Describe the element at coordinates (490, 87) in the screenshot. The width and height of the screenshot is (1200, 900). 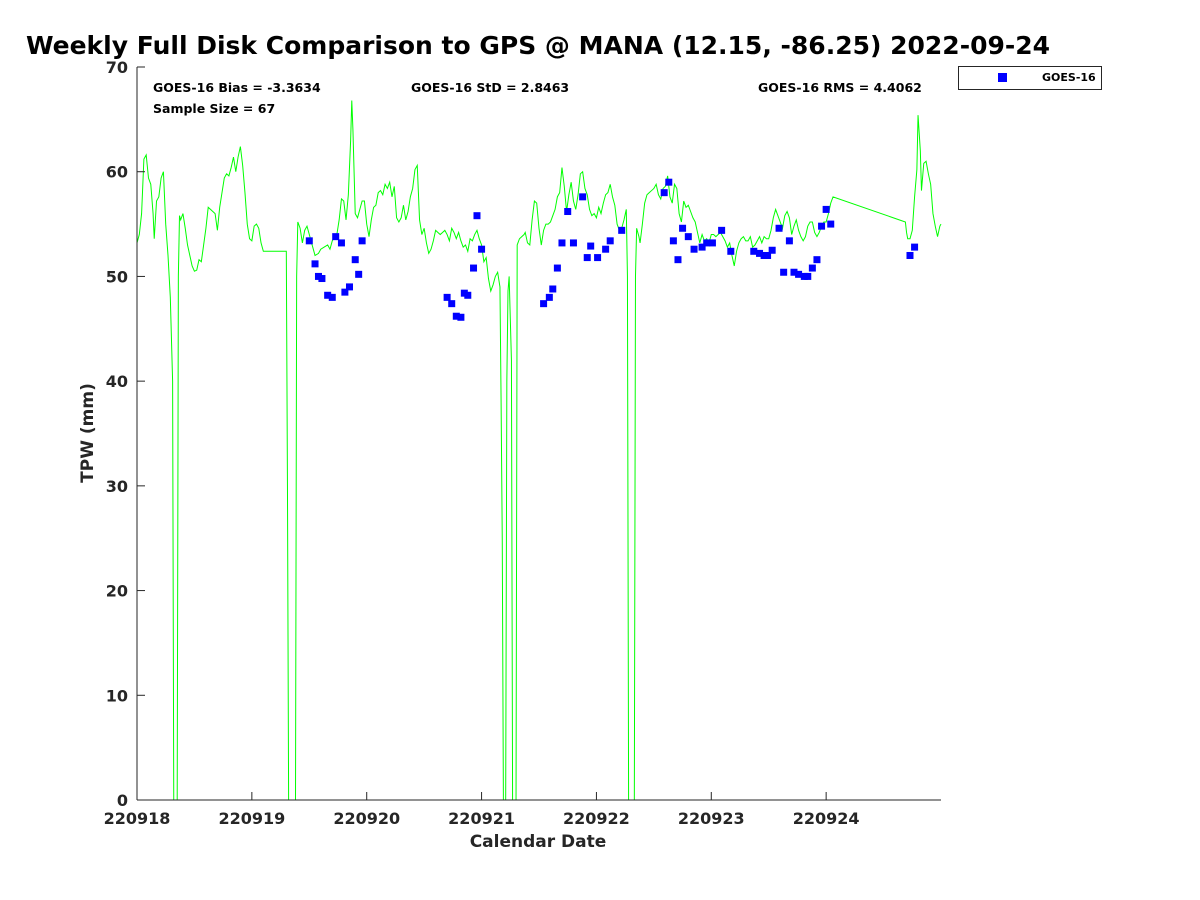
I see `std-annotation: GOES-16 StD = 2.8463` at that location.